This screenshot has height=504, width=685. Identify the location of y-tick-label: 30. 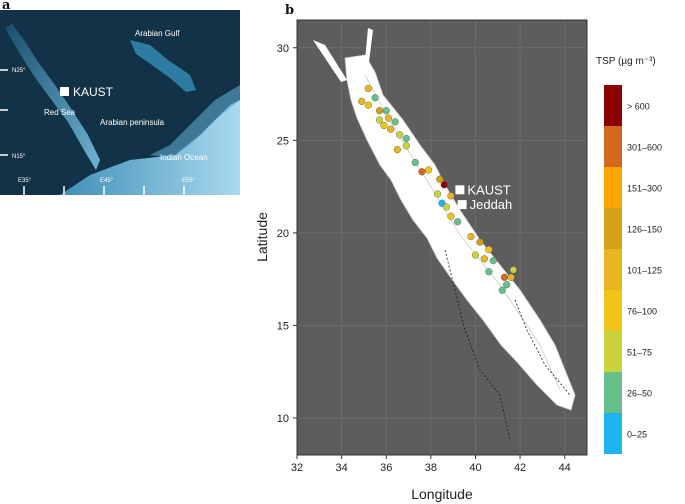
(283, 49).